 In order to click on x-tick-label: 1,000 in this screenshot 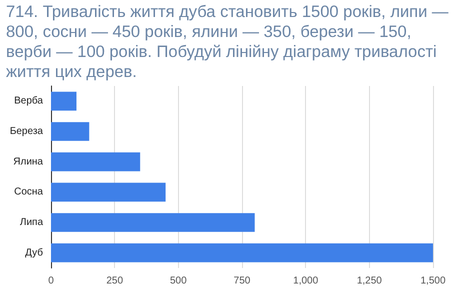, I will do `click(306, 281)`.